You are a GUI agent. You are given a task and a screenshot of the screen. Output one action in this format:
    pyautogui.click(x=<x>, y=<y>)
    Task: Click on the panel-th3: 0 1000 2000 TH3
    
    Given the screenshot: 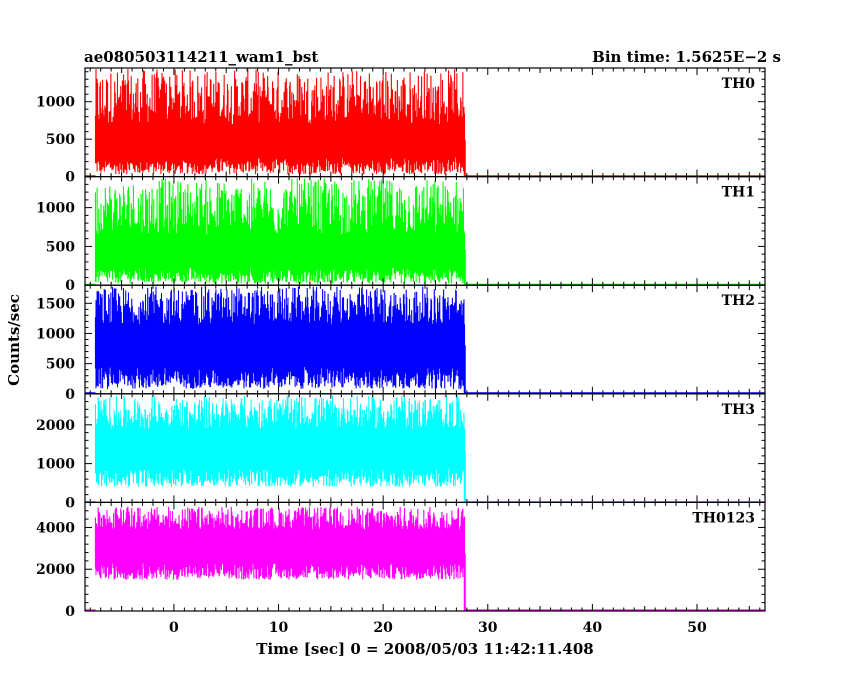 What is the action you would take?
    pyautogui.click(x=401, y=452)
    